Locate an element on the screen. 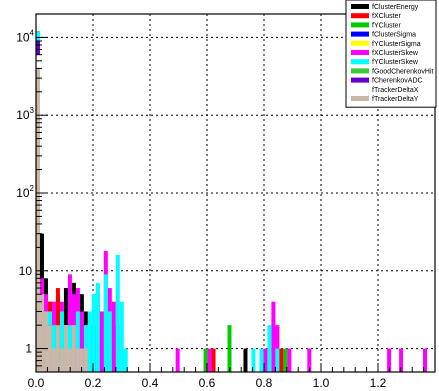 The height and width of the screenshot is (391, 439). legend-label: fYClusterSigma is located at coordinates (396, 44).